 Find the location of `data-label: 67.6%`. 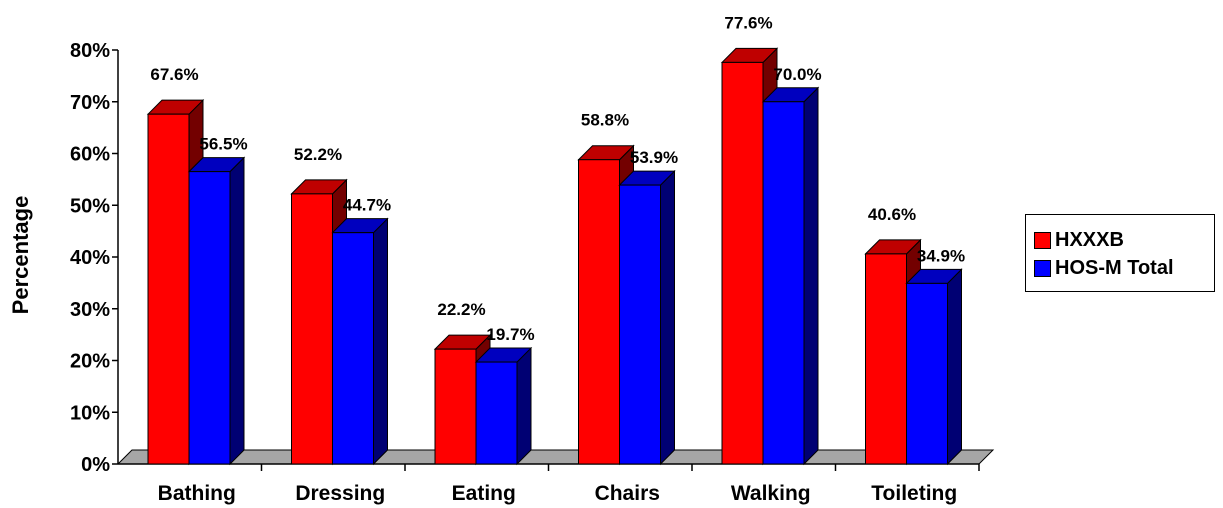

data-label: 67.6% is located at coordinates (174, 74).